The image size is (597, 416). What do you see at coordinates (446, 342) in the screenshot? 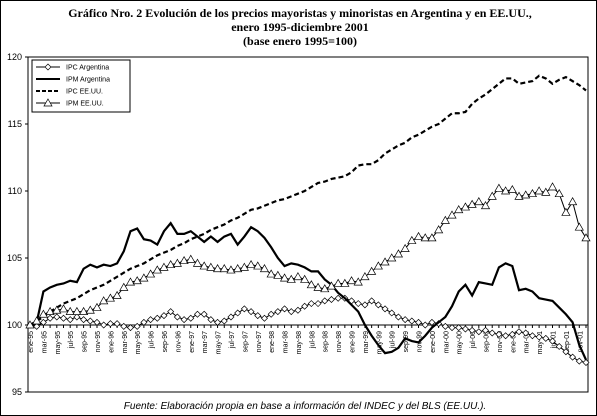
I see `x-tick-label: mar-00` at bounding box center [446, 342].